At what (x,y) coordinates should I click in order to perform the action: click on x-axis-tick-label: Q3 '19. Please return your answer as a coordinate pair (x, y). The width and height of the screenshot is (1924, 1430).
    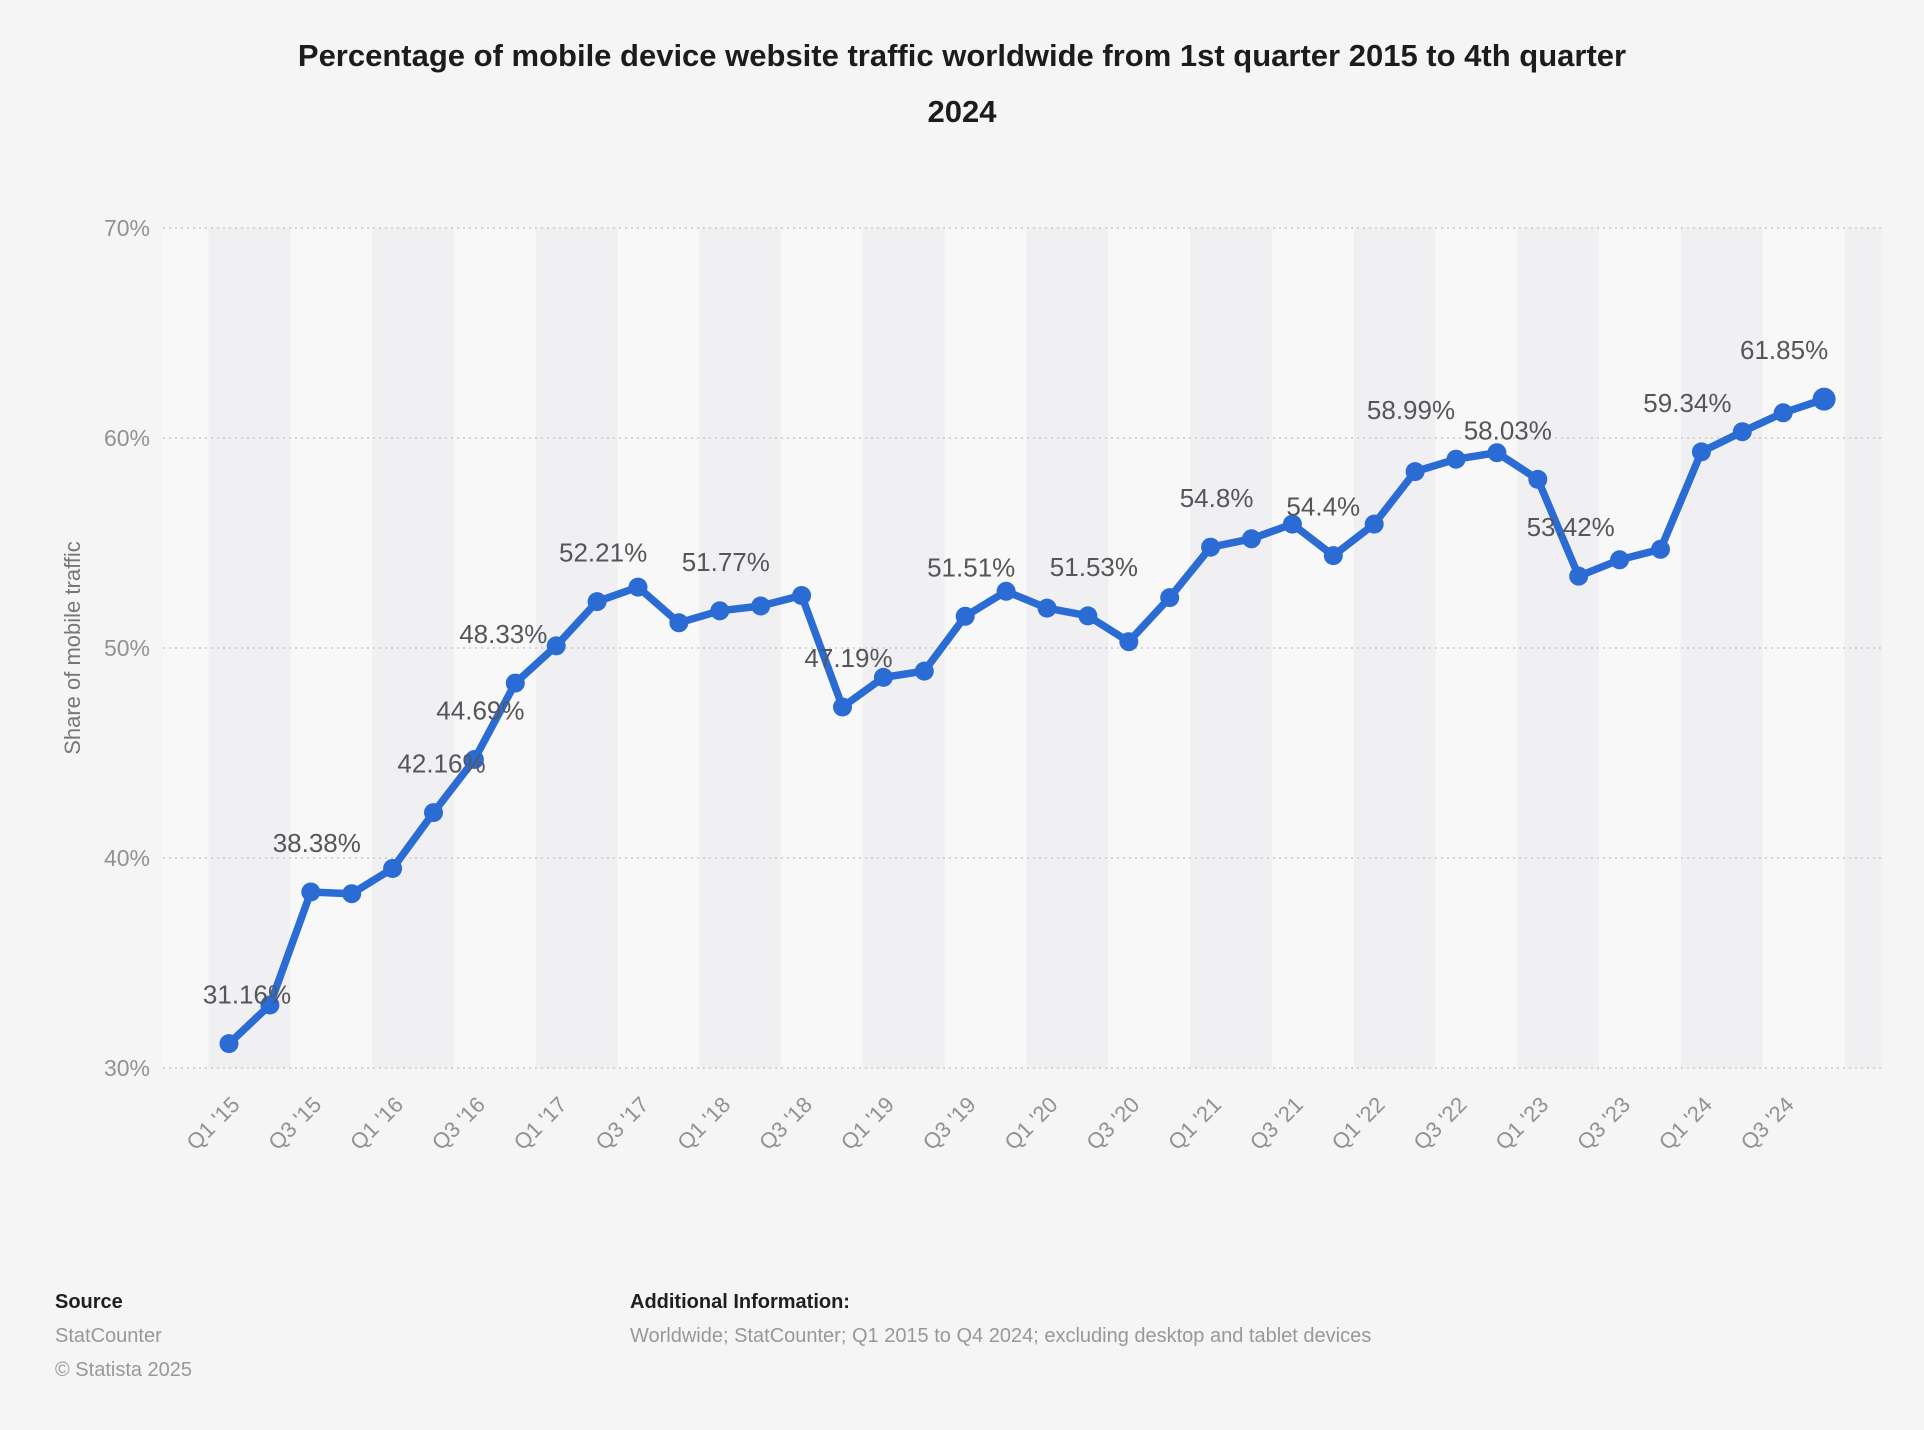
    Looking at the image, I should click on (949, 1123).